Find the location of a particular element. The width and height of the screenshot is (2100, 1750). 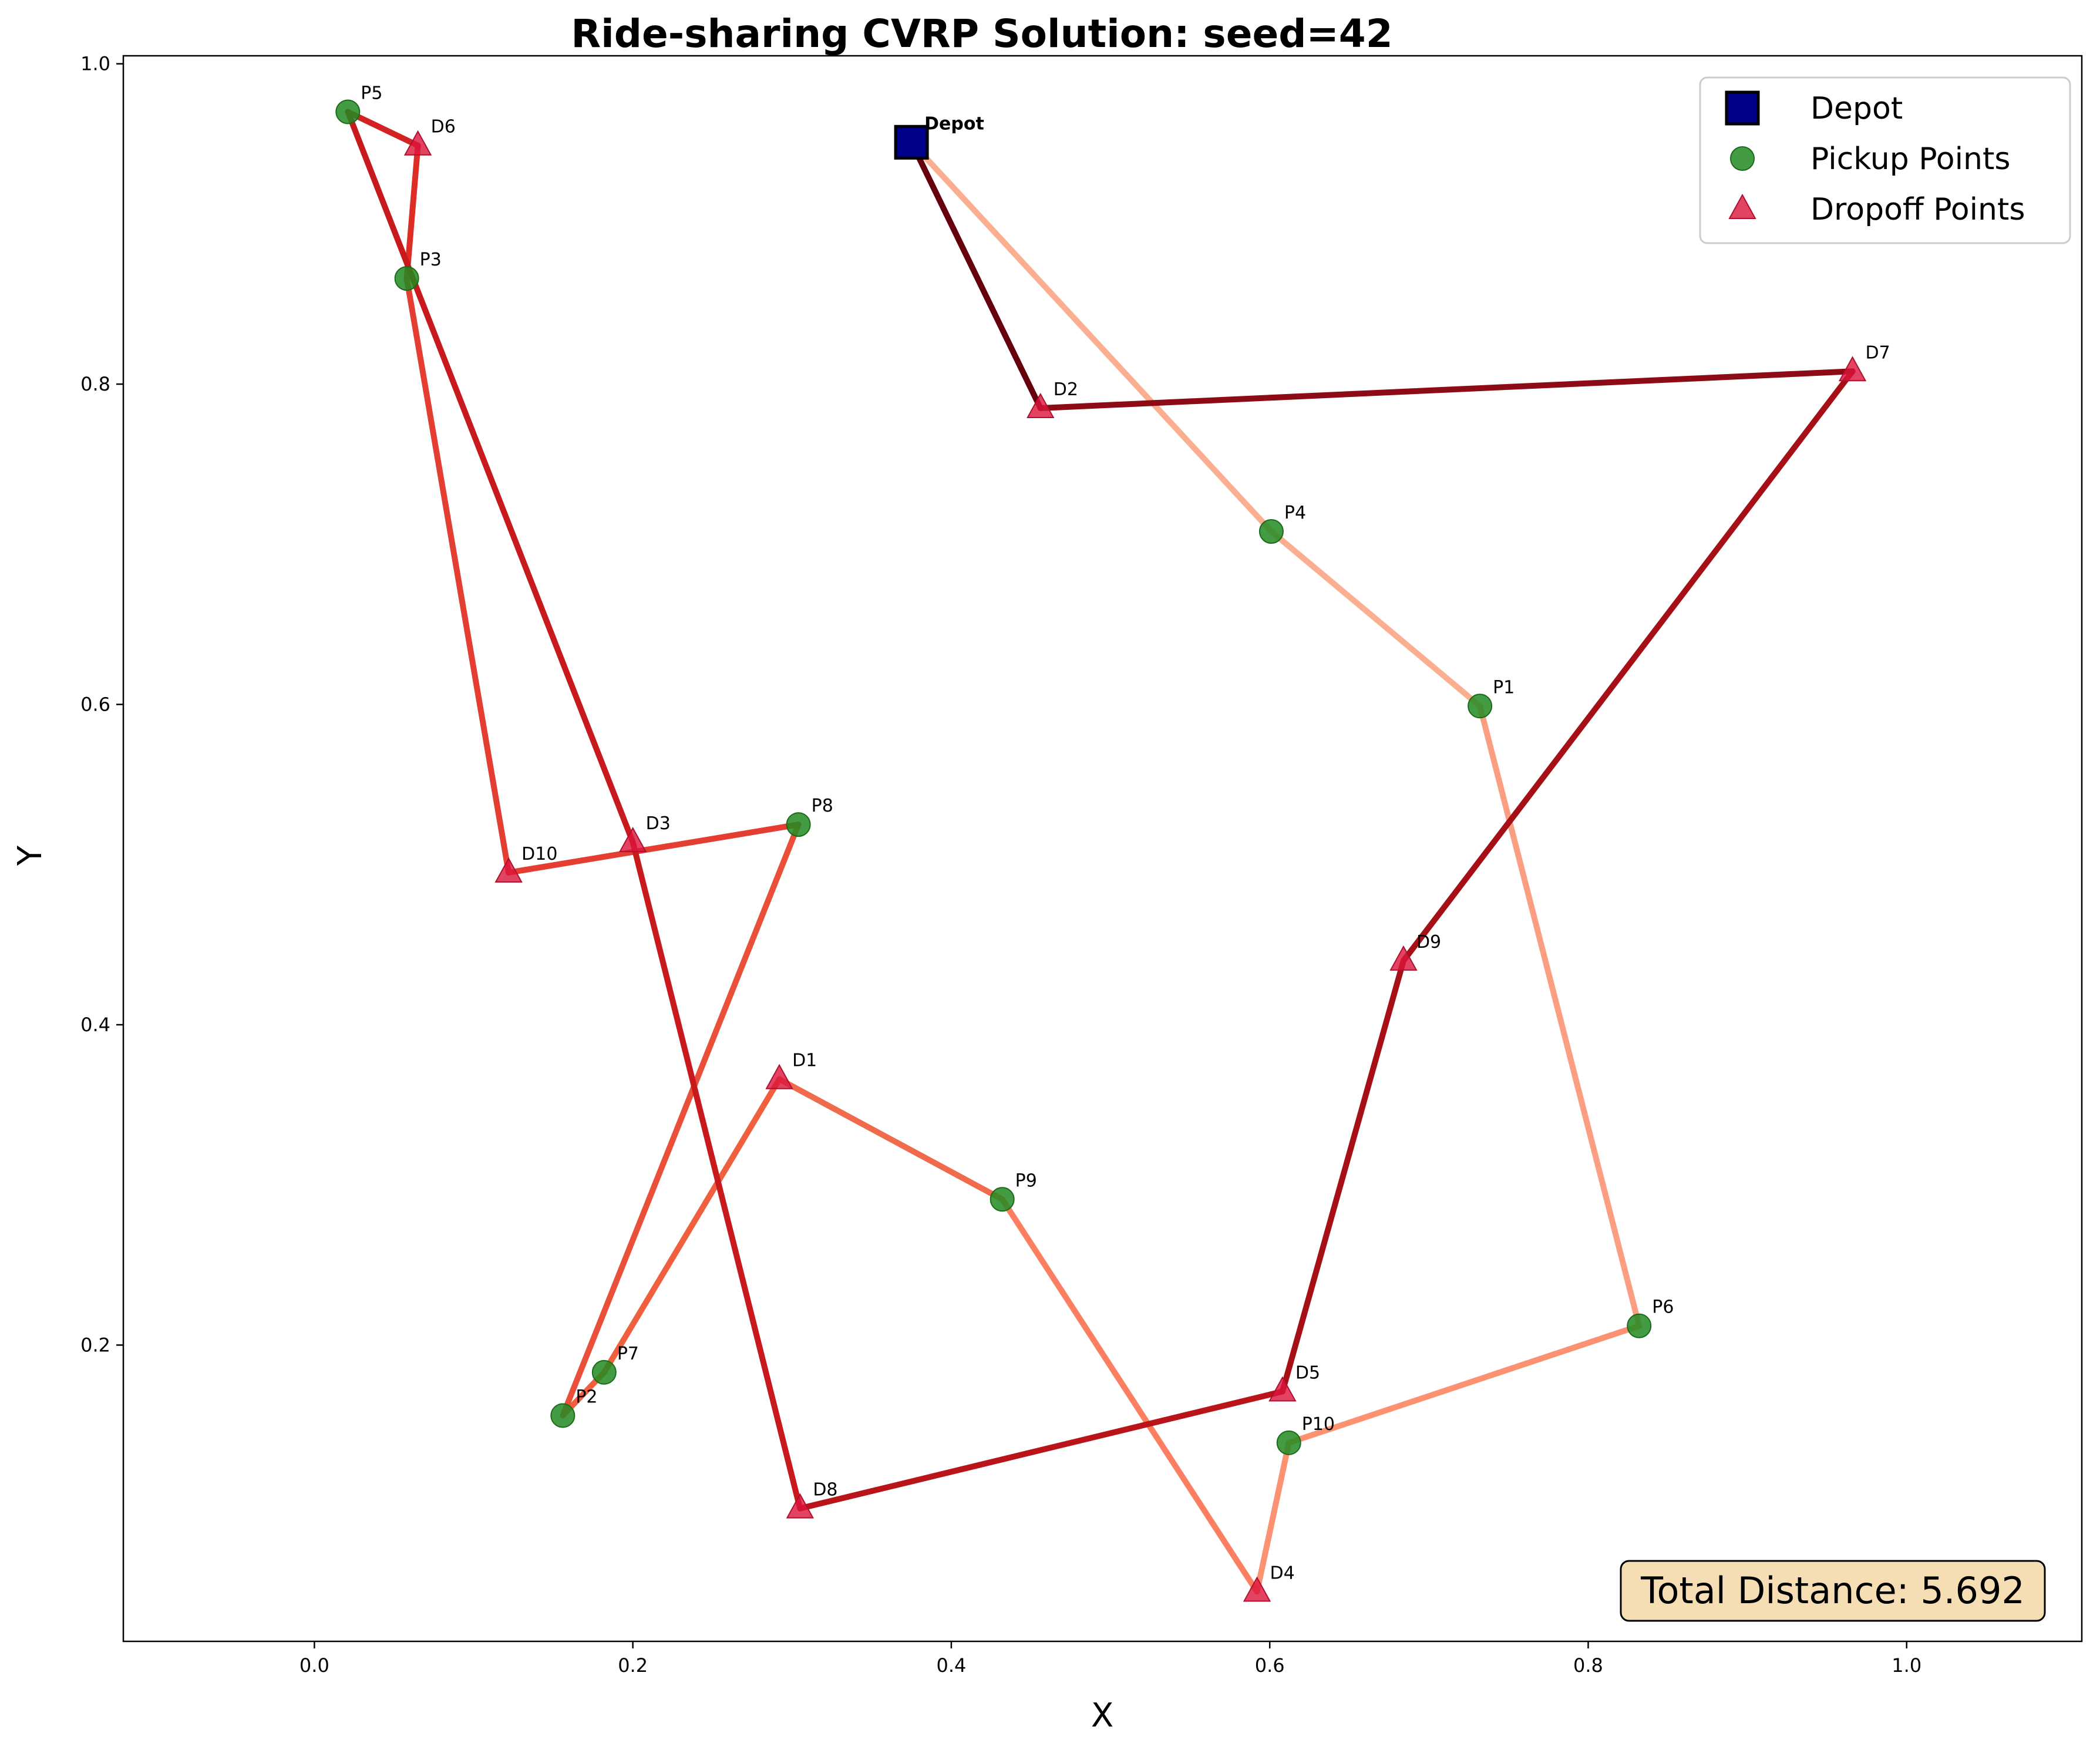

x-tick-label: 0.4 is located at coordinates (951, 1665).